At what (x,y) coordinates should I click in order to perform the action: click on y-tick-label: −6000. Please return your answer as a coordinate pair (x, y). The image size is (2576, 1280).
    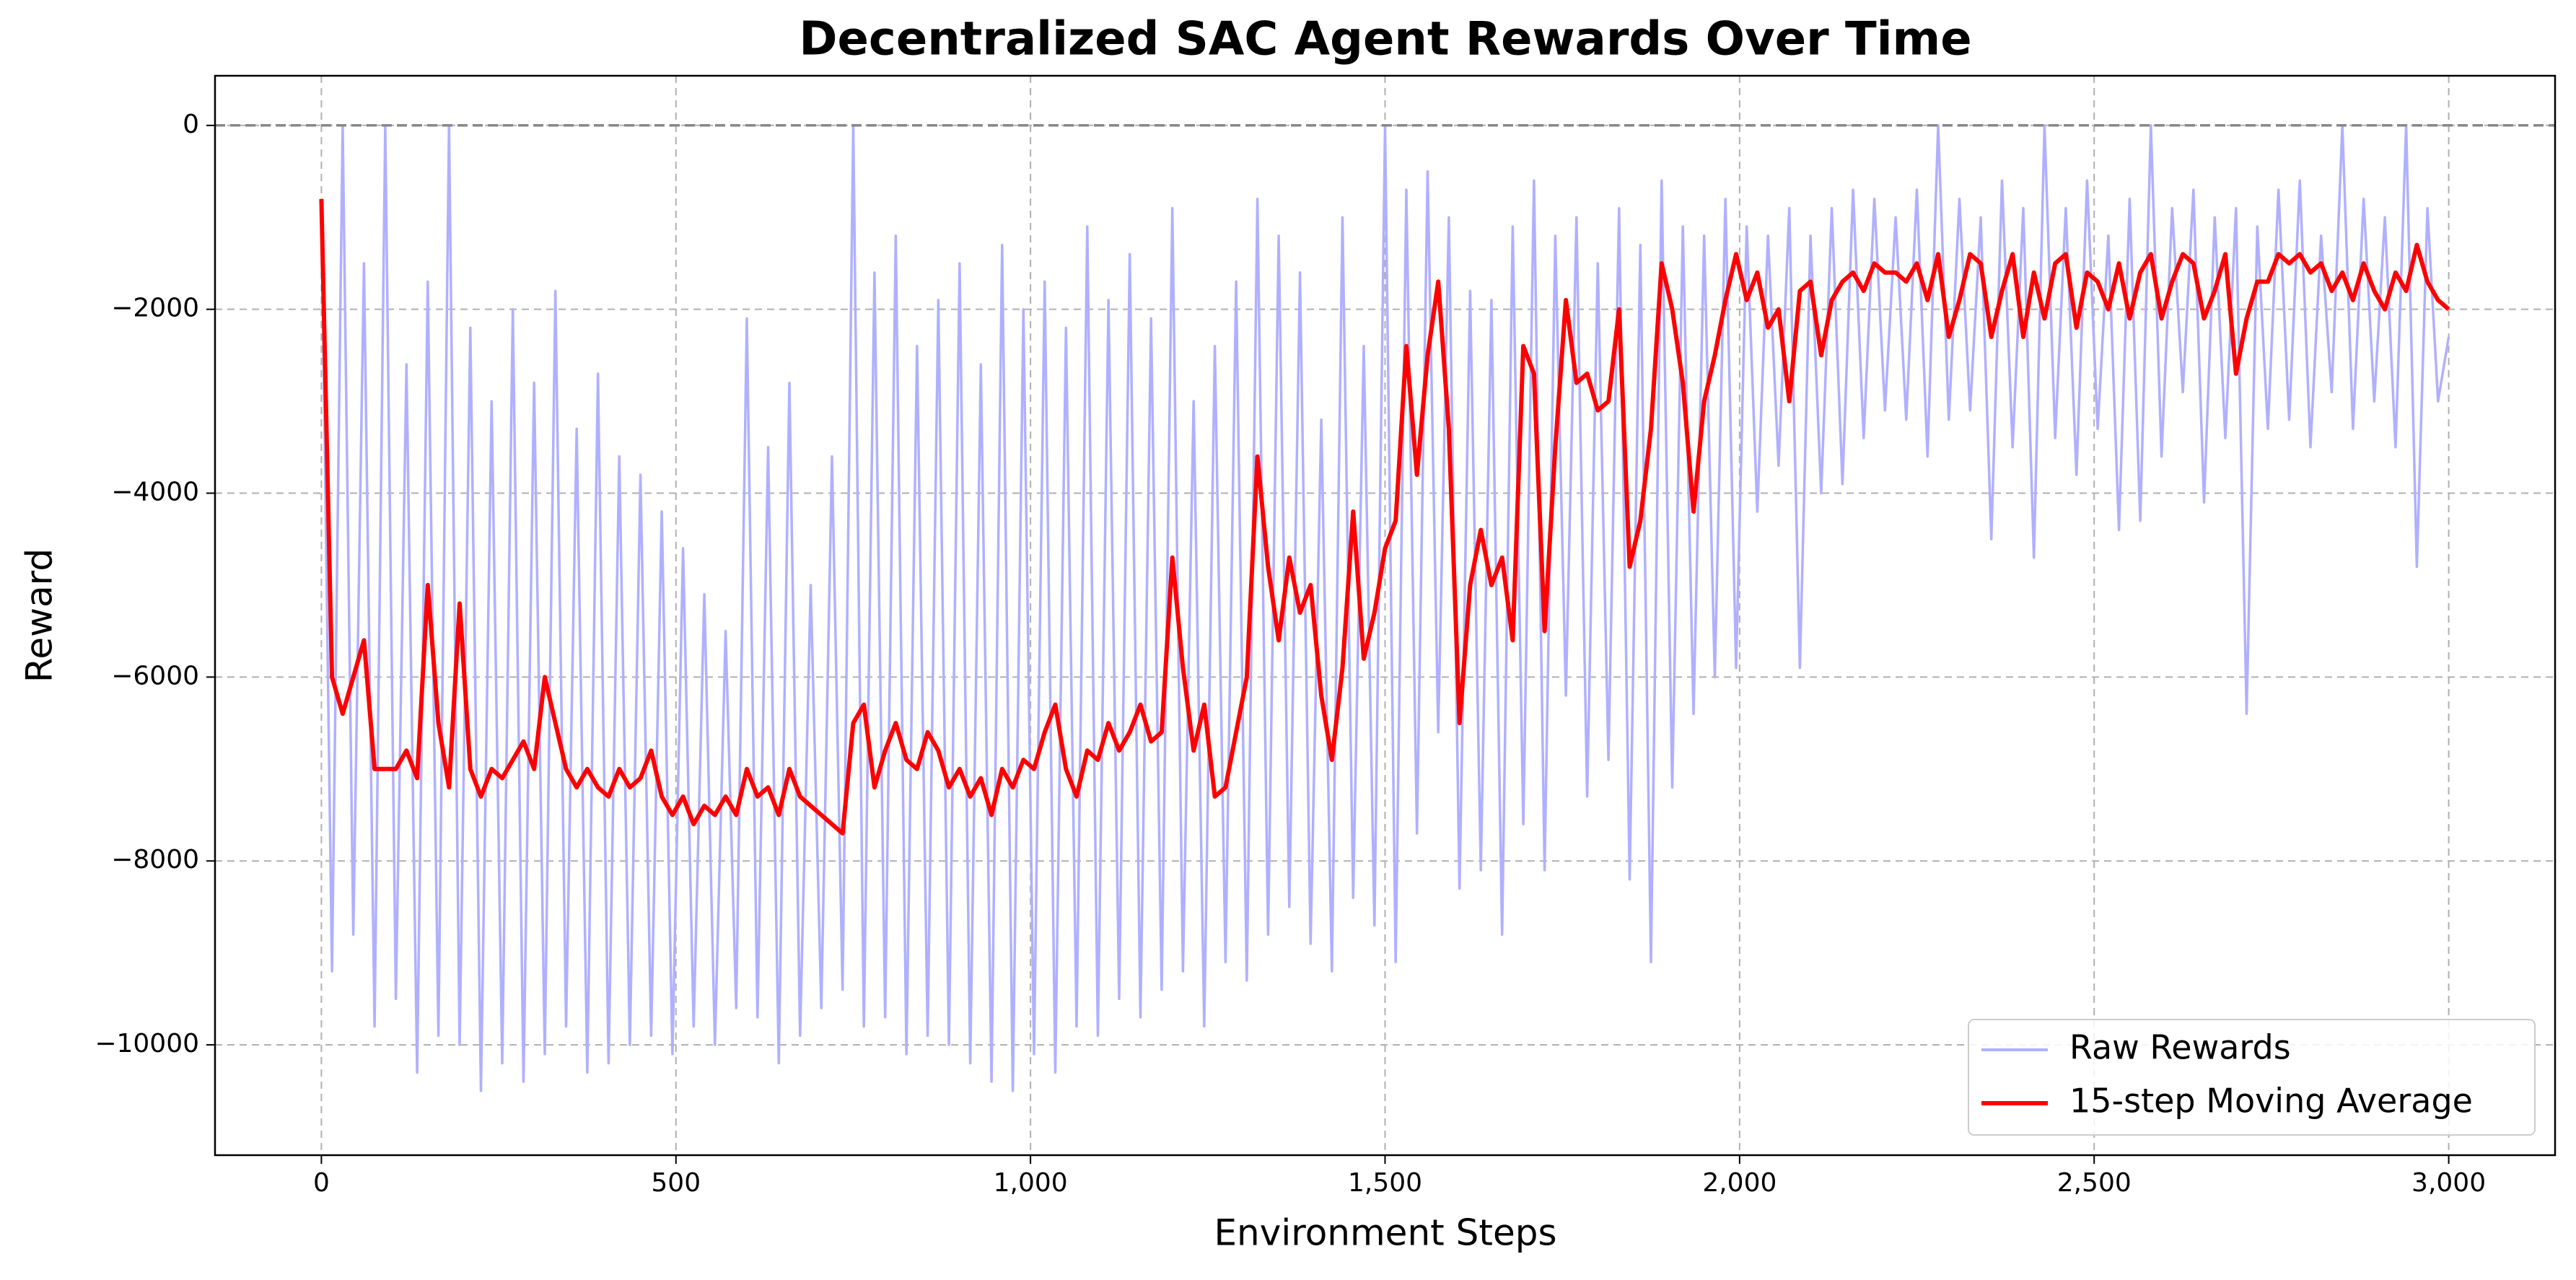
    Looking at the image, I should click on (155, 676).